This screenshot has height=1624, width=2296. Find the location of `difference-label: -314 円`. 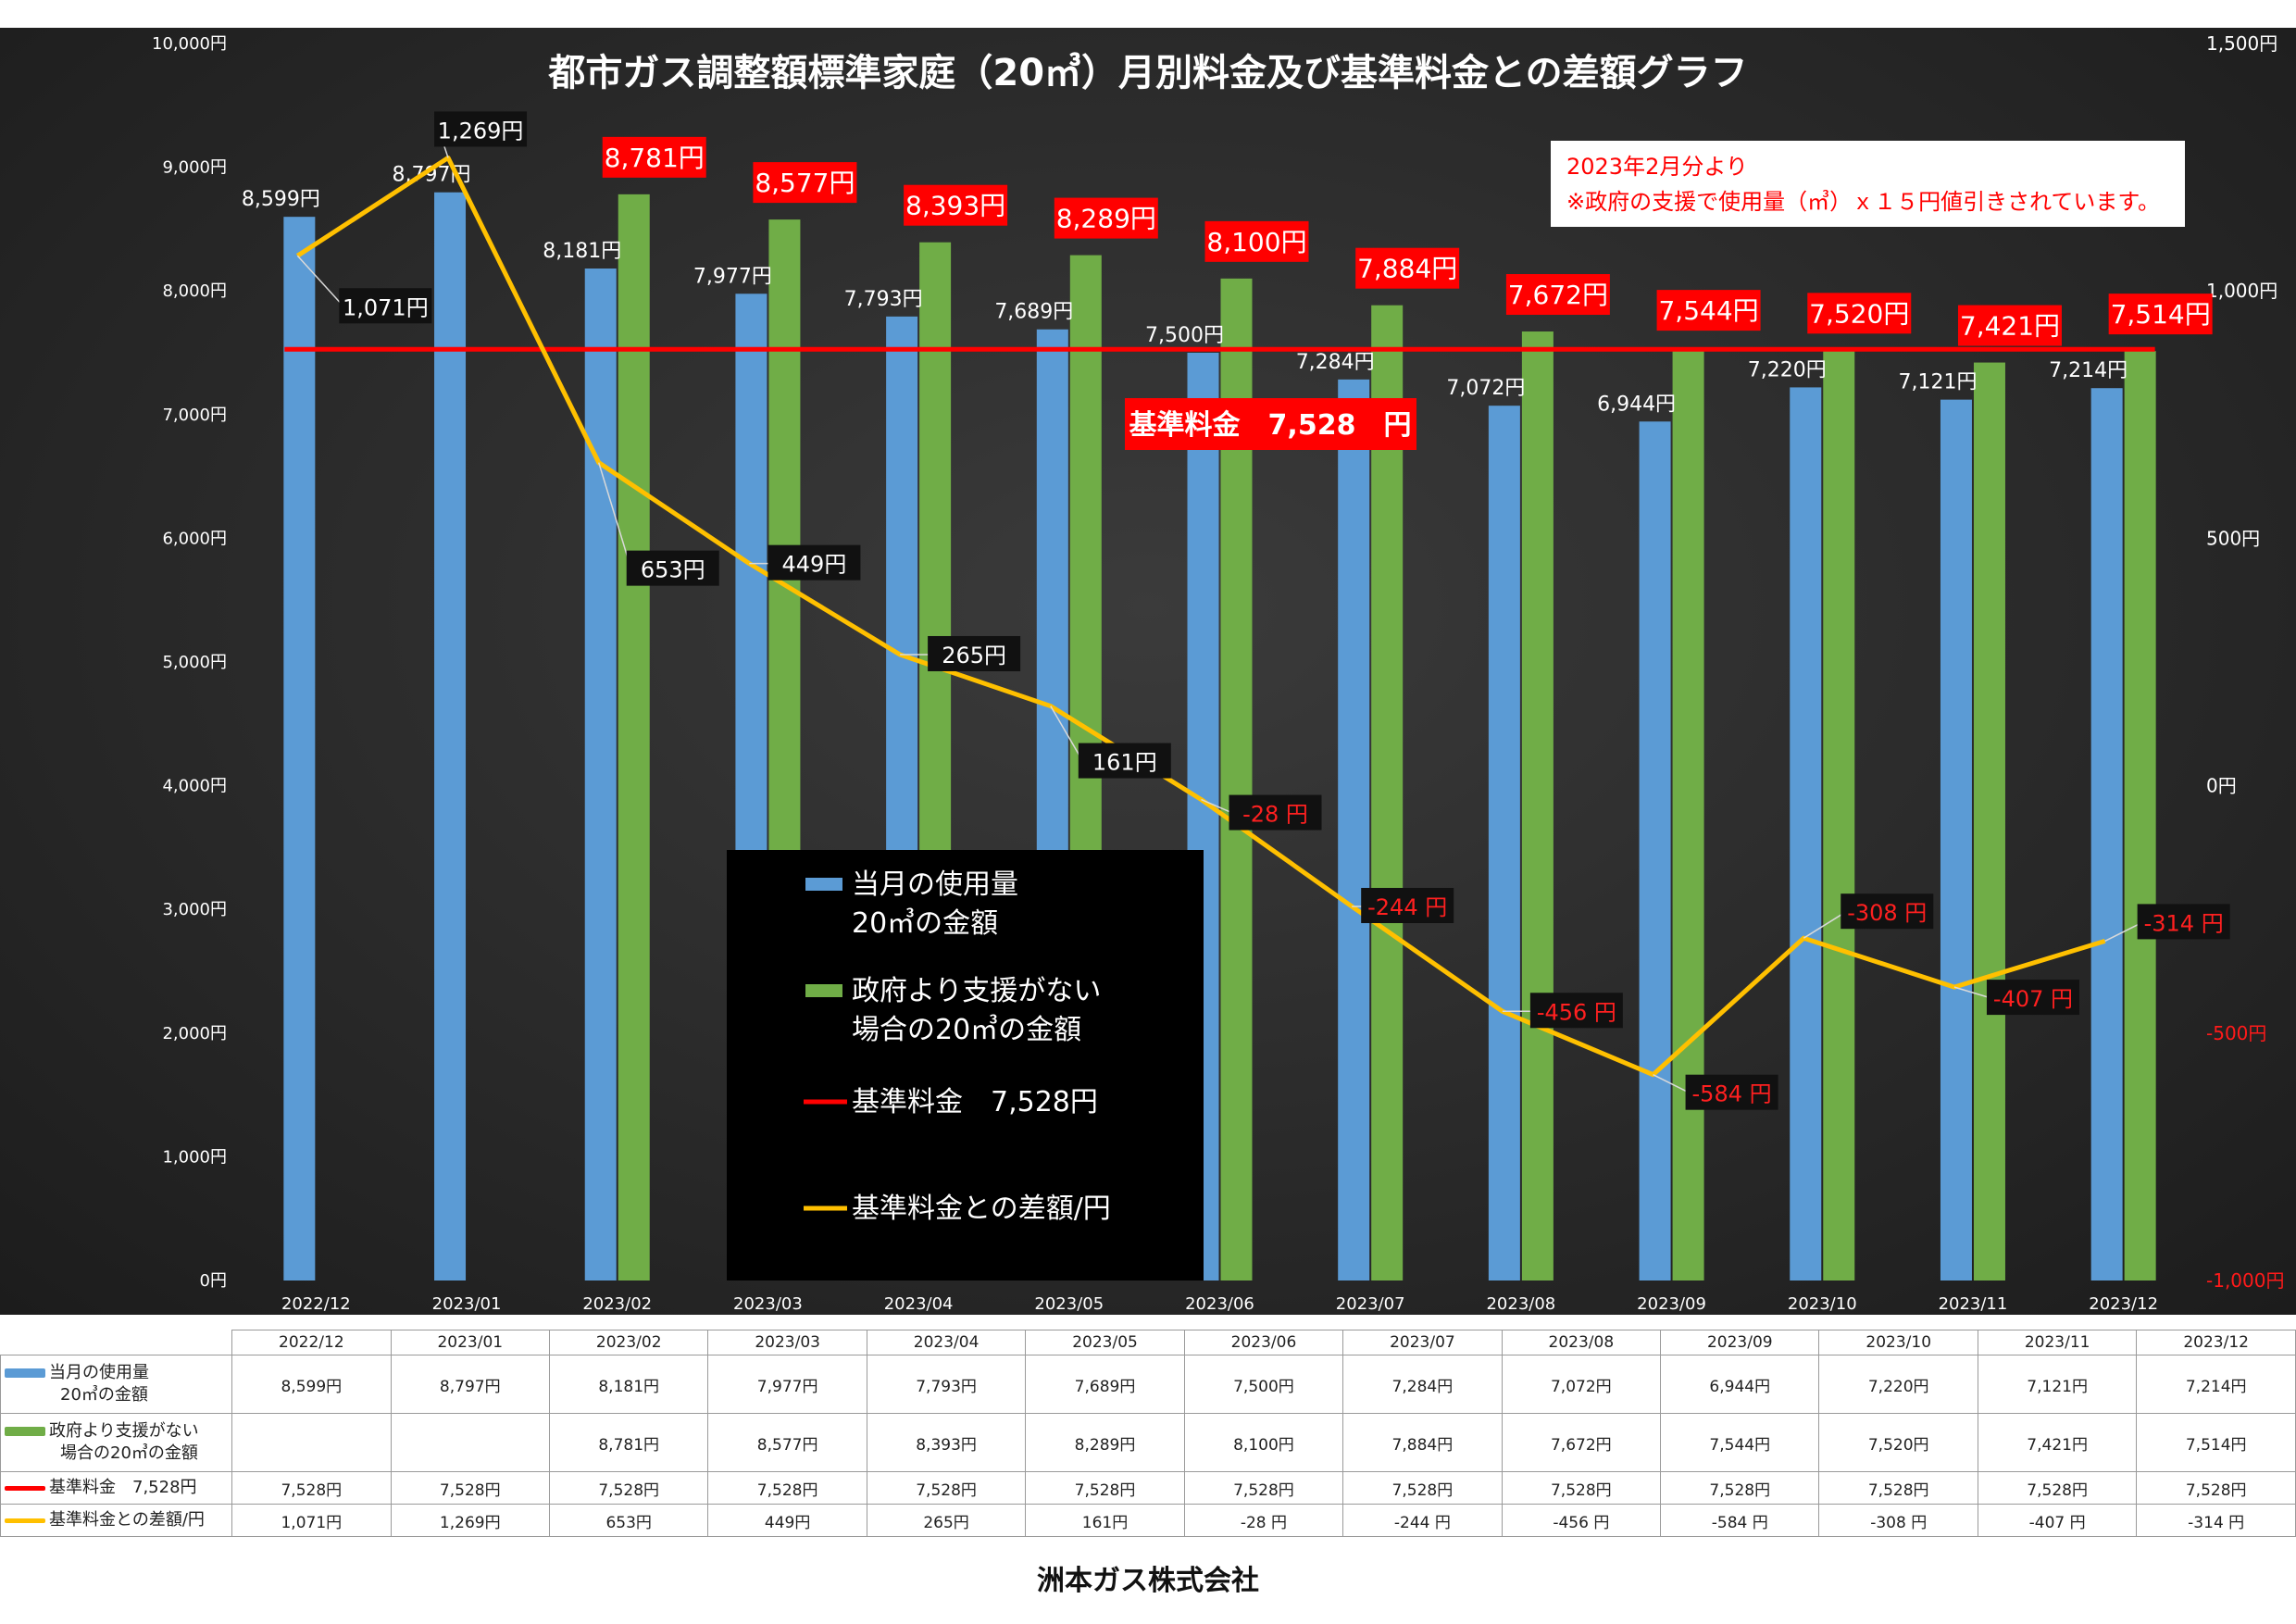

difference-label: -314 円 is located at coordinates (2184, 923).